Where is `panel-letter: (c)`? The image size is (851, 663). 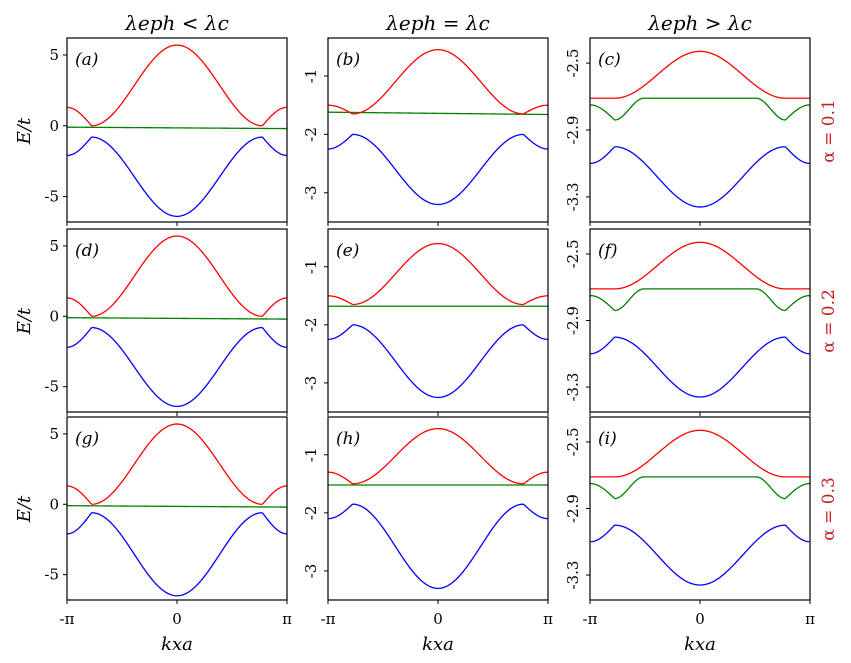 panel-letter: (c) is located at coordinates (609, 60).